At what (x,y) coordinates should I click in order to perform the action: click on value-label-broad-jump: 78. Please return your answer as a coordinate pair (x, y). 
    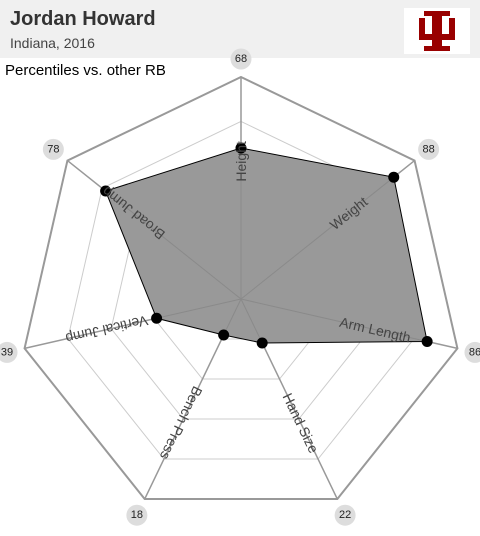
    Looking at the image, I should click on (53, 149).